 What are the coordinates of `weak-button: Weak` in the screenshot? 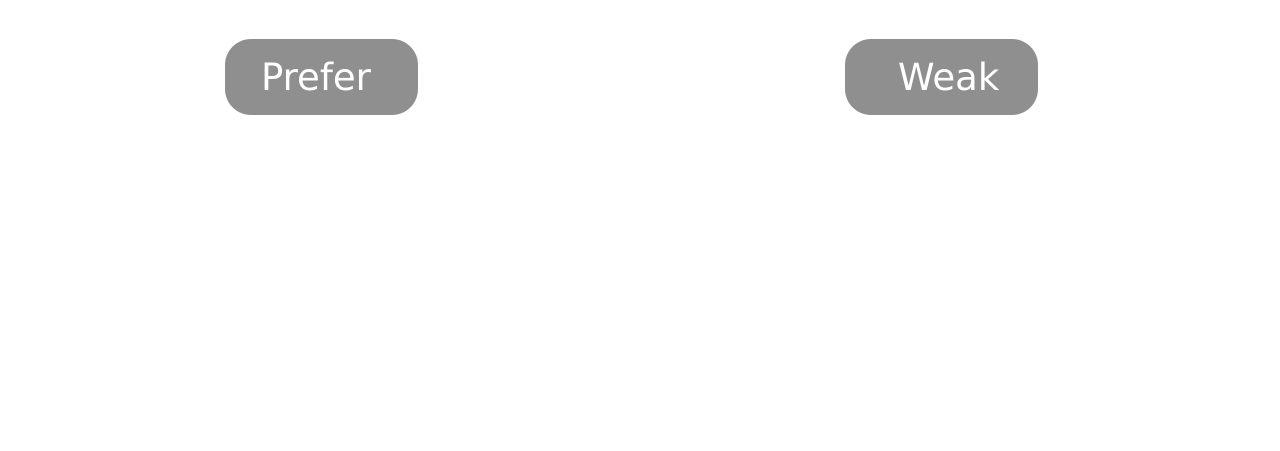 It's located at (941, 77).